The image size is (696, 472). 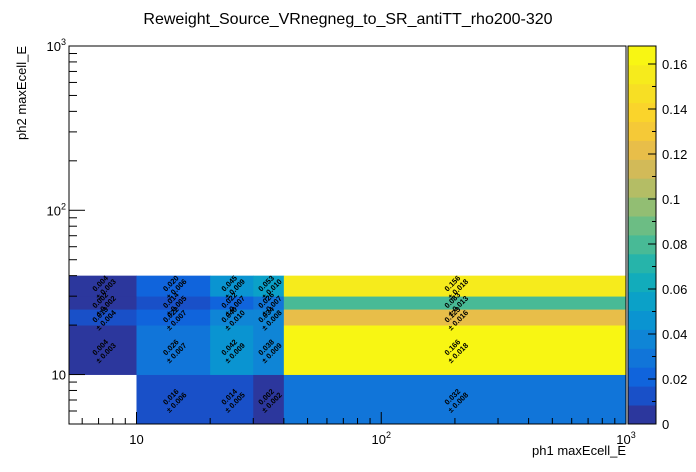 I want to click on x-tick-label: 10², so click(x=381, y=438).